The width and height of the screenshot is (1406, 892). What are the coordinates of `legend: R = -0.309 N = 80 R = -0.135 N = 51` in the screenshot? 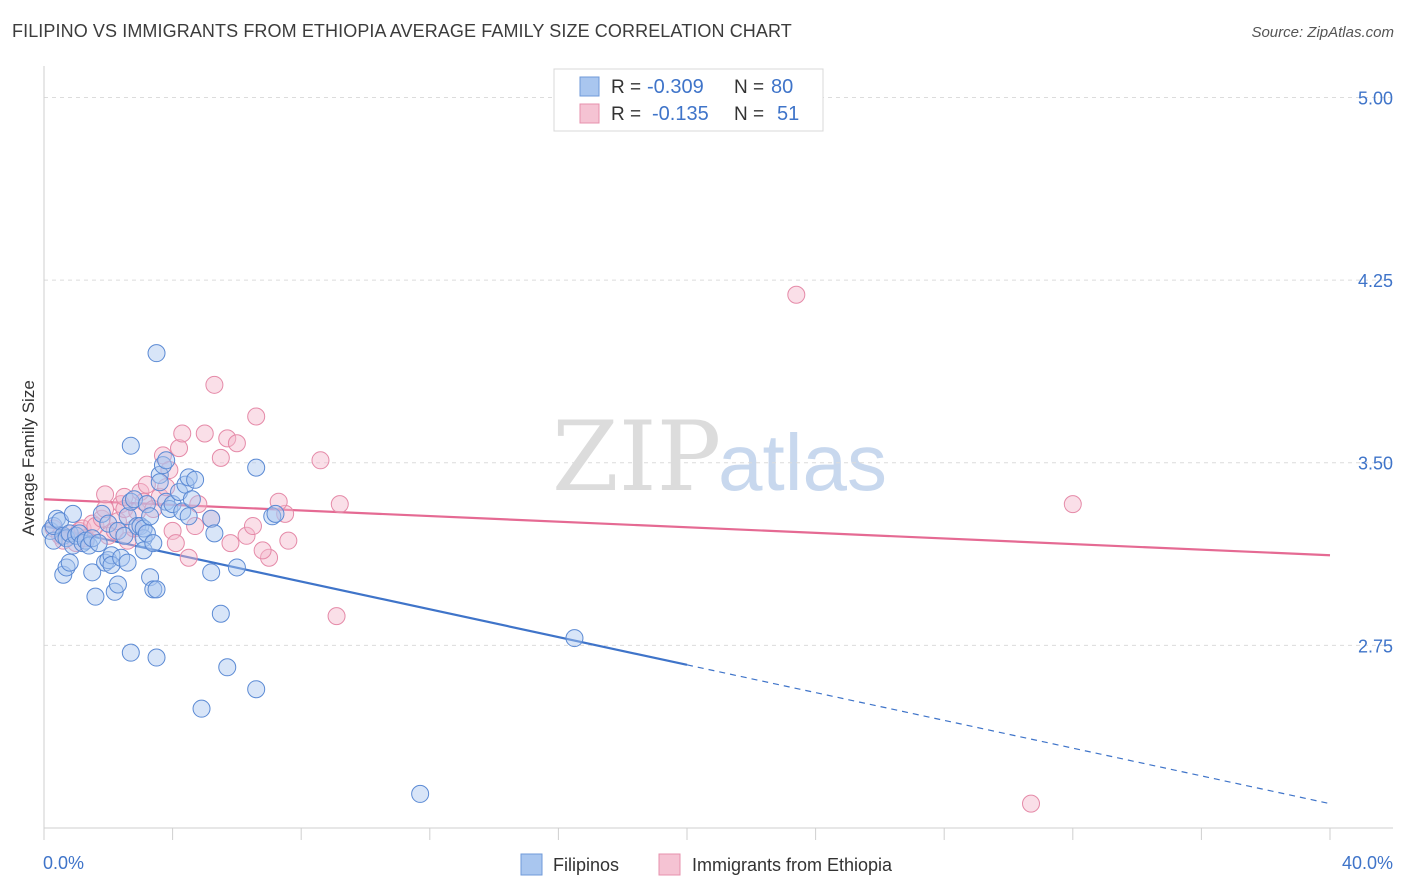 It's located at (688, 100).